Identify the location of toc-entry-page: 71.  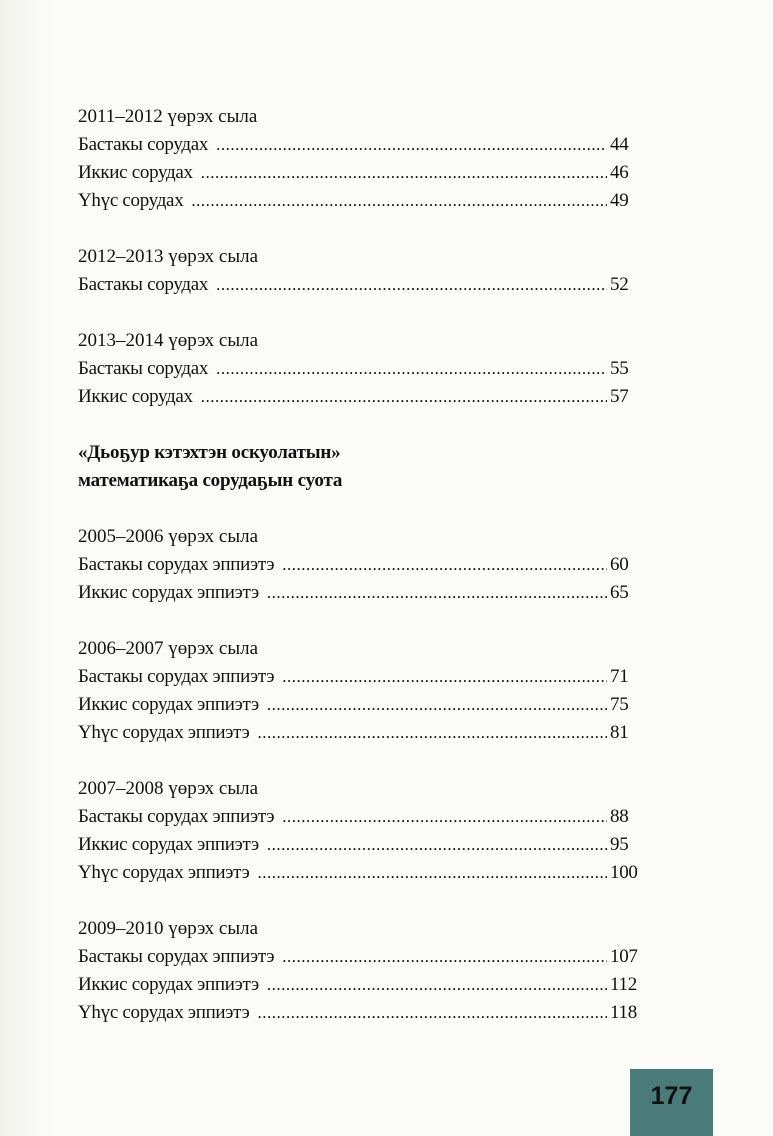
(619, 676).